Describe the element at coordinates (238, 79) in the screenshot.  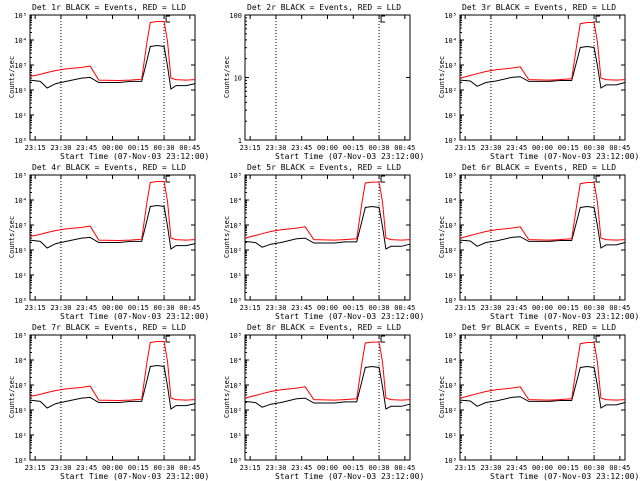
I see `y-tick-label: 10` at that location.